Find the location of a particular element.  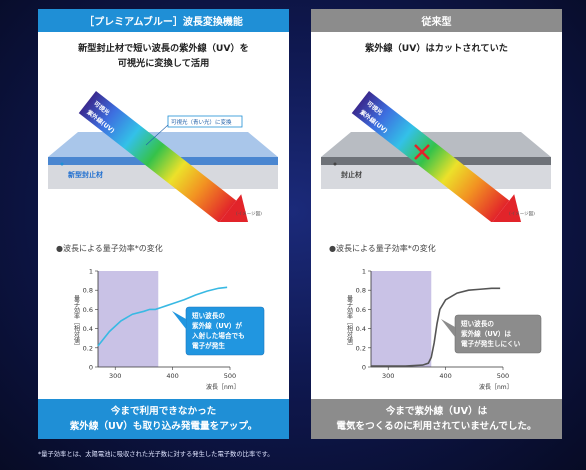

panel-header: ［プレミアムブルー］波長変換機能 is located at coordinates (163, 20).